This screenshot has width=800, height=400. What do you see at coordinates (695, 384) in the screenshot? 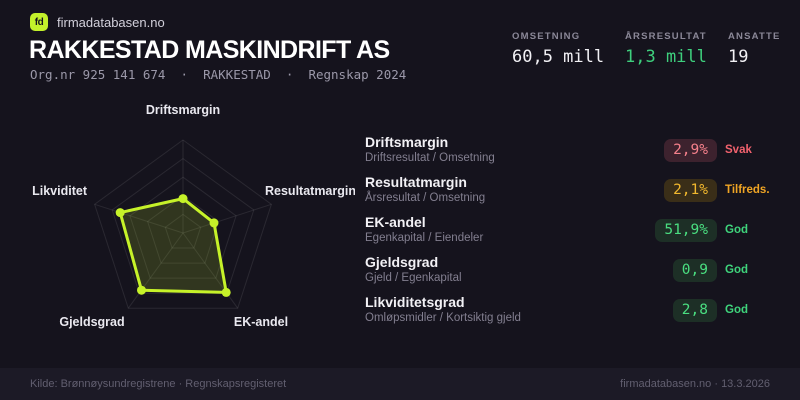
I see `footer-brand-date: firmadatabasen.no · 13.3.2026` at bounding box center [695, 384].